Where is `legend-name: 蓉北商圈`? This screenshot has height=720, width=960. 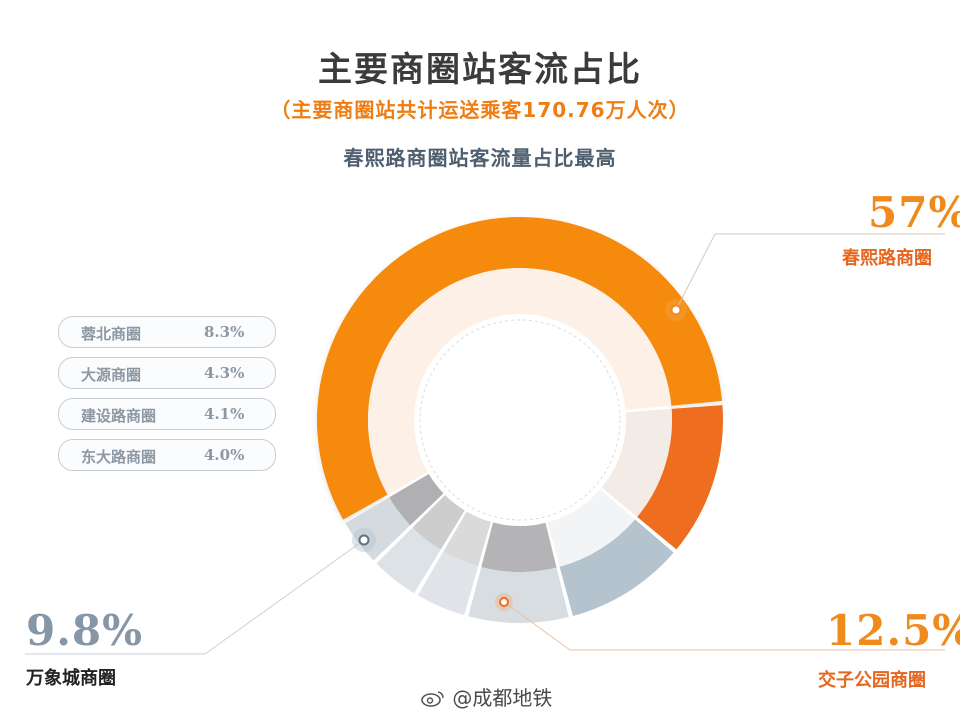 legend-name: 蓉北商圈 is located at coordinates (111, 334).